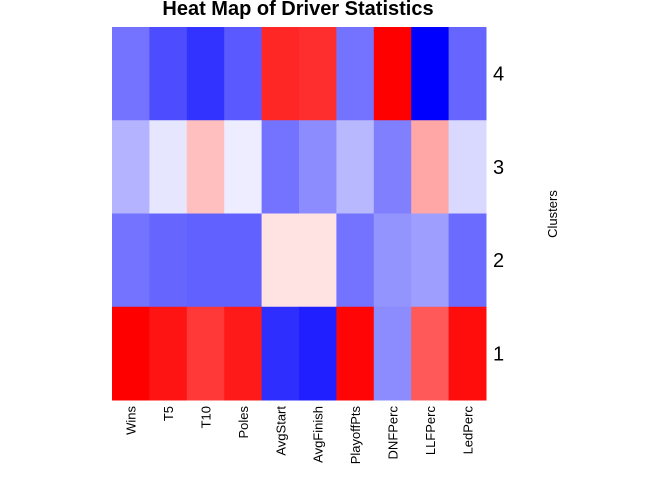 The width and height of the screenshot is (672, 480). Describe the element at coordinates (355, 74) in the screenshot. I see `heatmap-cell-4-PlayoffPts` at that location.